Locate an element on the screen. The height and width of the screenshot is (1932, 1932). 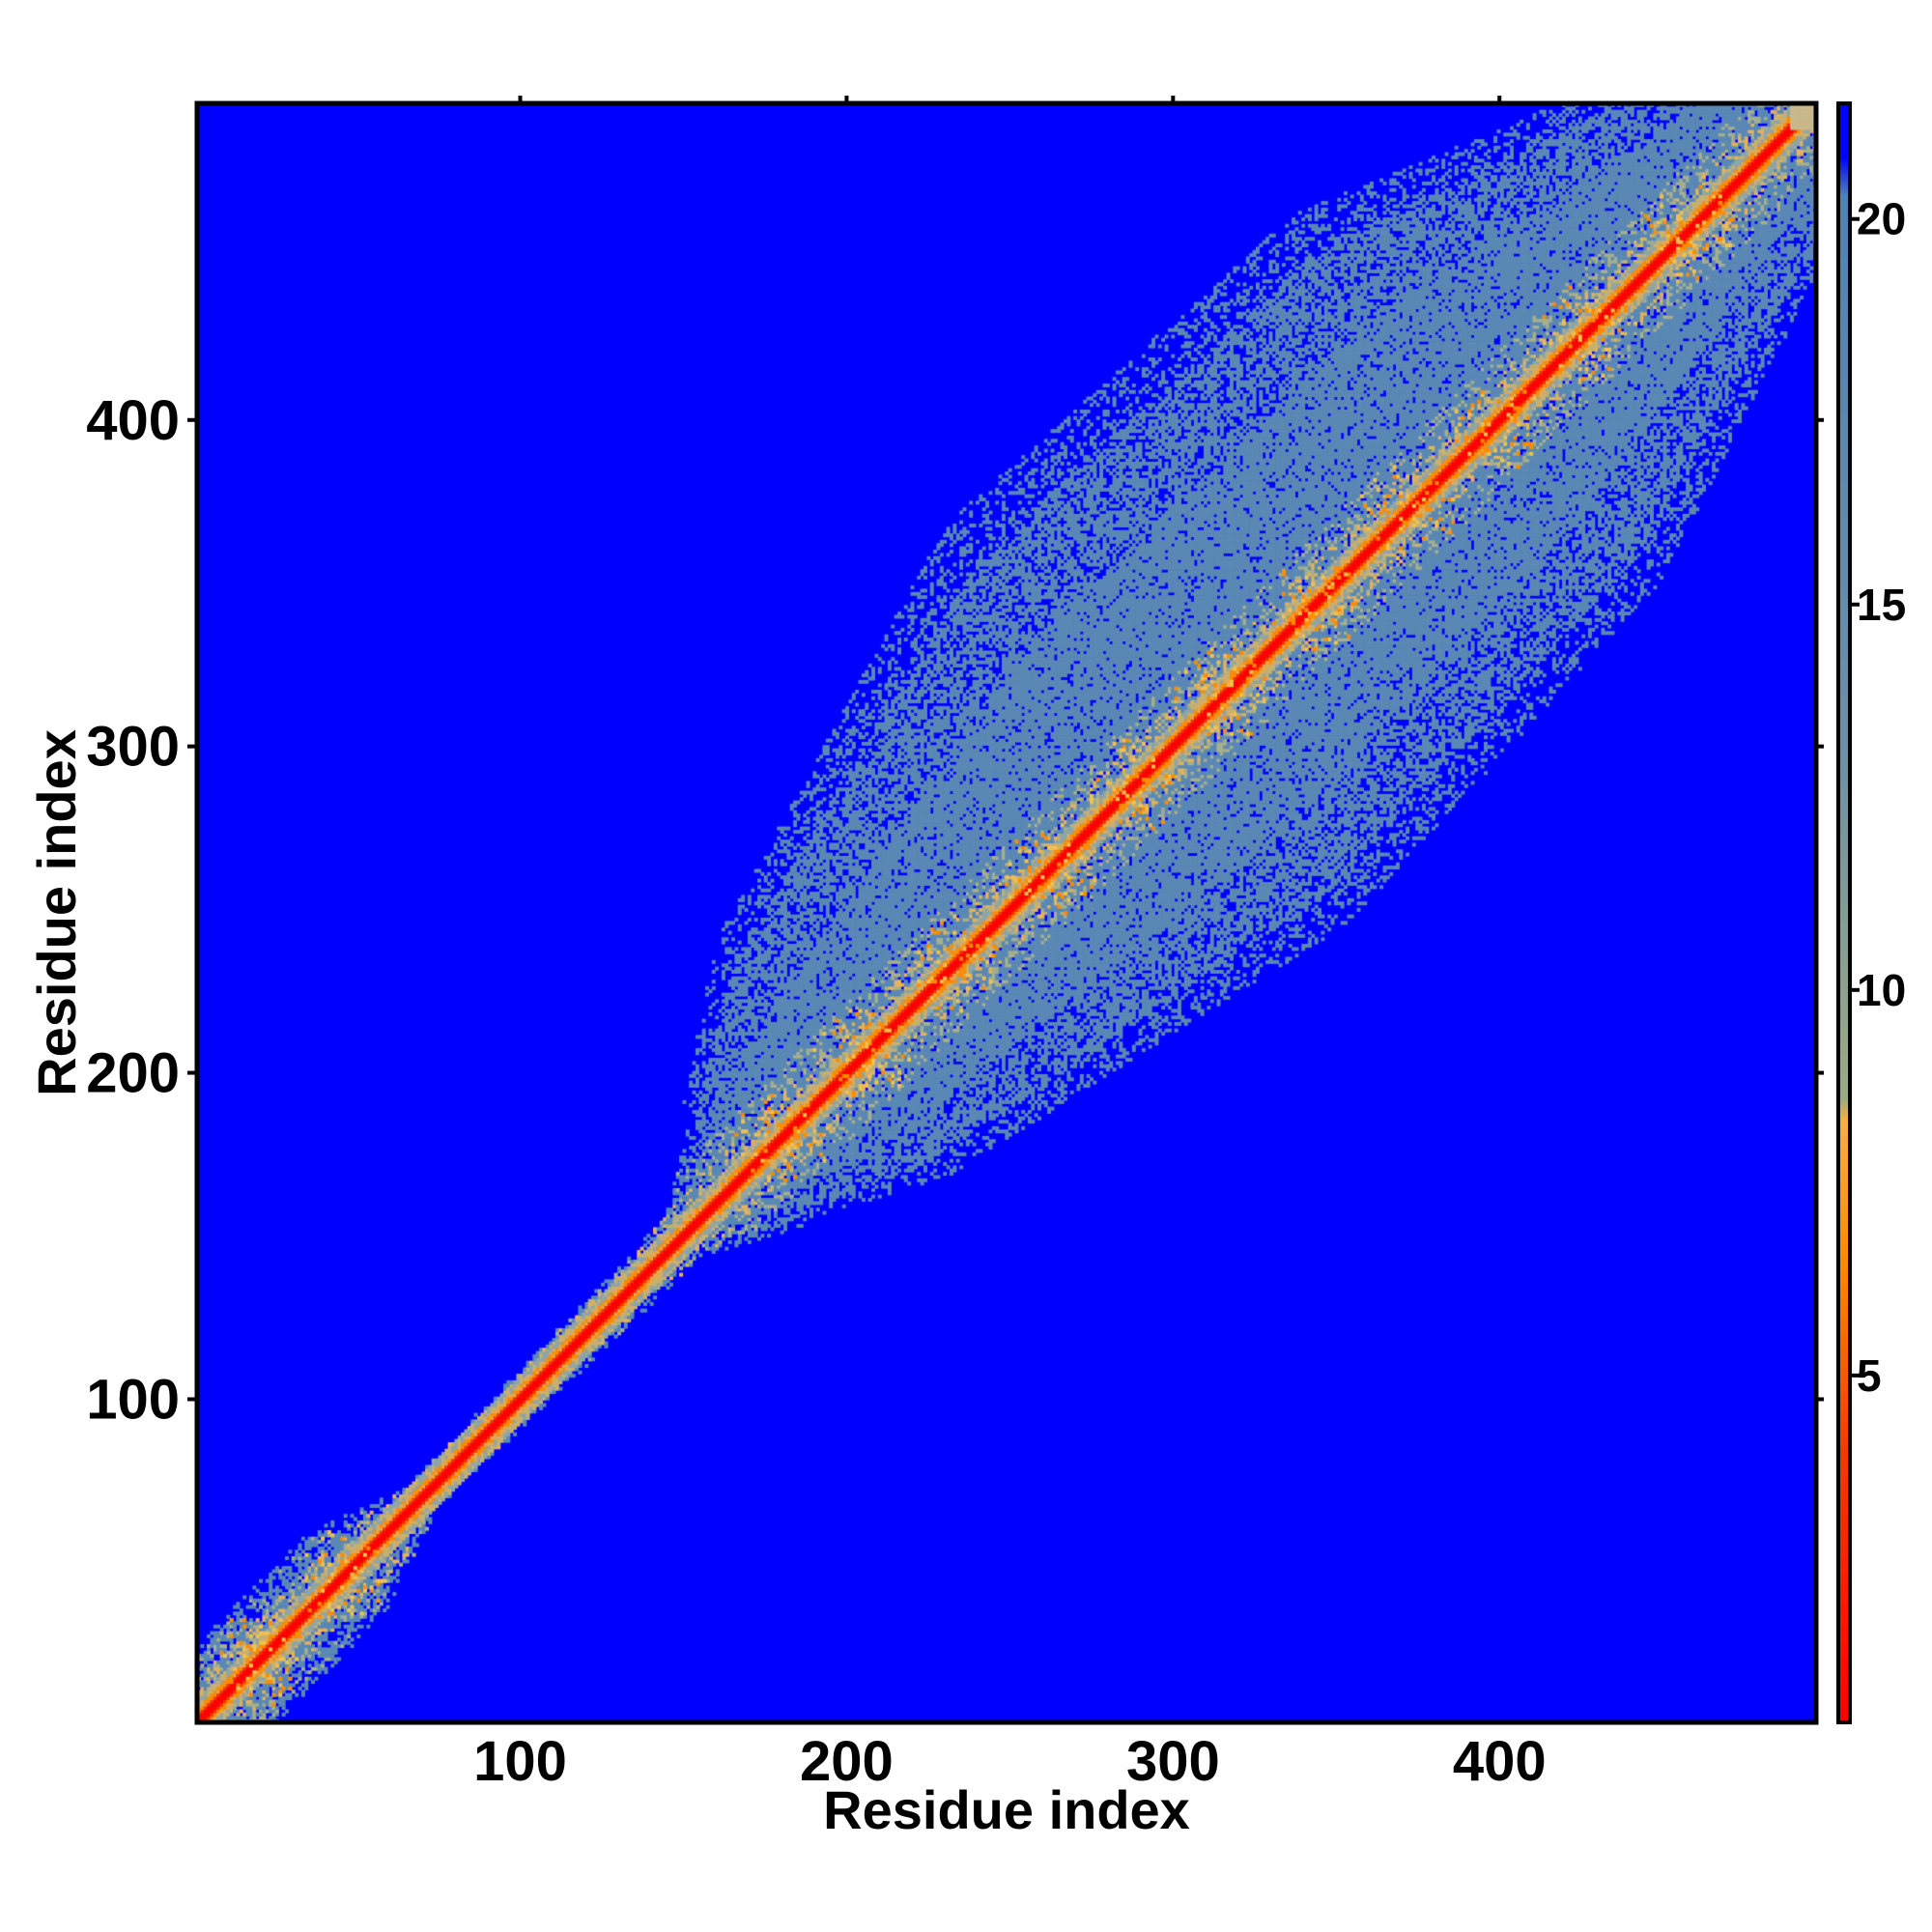
y-tick-label: 400 is located at coordinates (133, 420).